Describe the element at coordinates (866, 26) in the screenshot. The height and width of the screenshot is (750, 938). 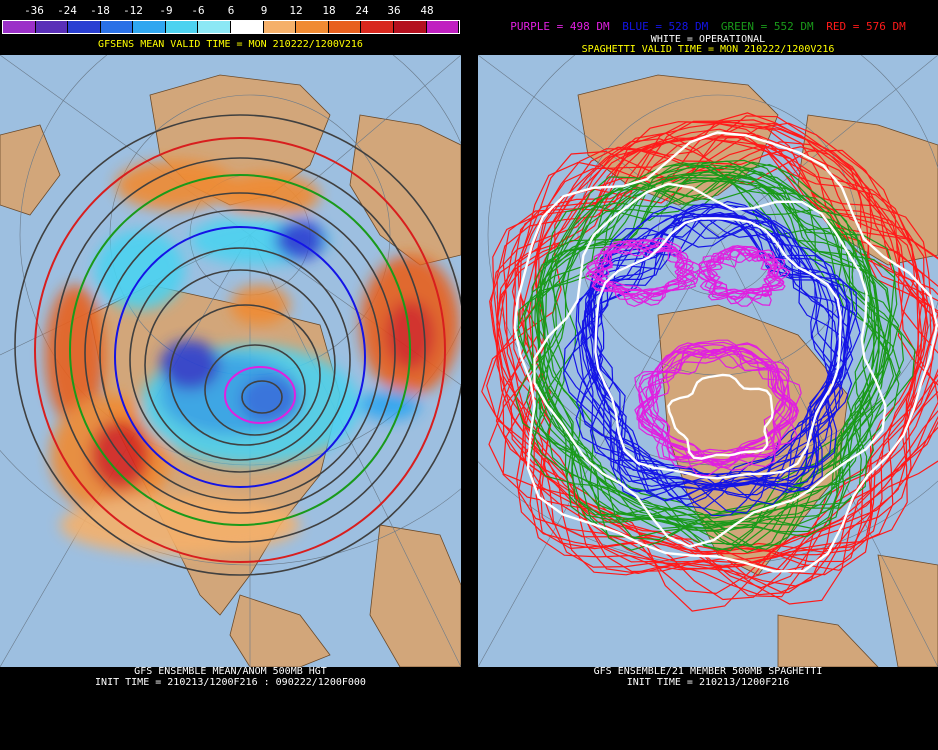
I see `key-red-label: RED = 576 DM` at that location.